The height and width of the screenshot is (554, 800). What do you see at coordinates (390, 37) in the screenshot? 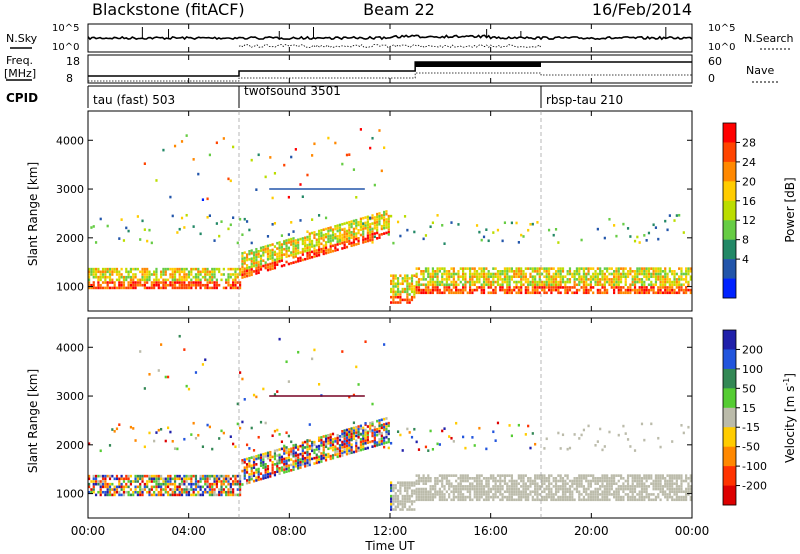
I see `noise-sky-trace` at bounding box center [390, 37].